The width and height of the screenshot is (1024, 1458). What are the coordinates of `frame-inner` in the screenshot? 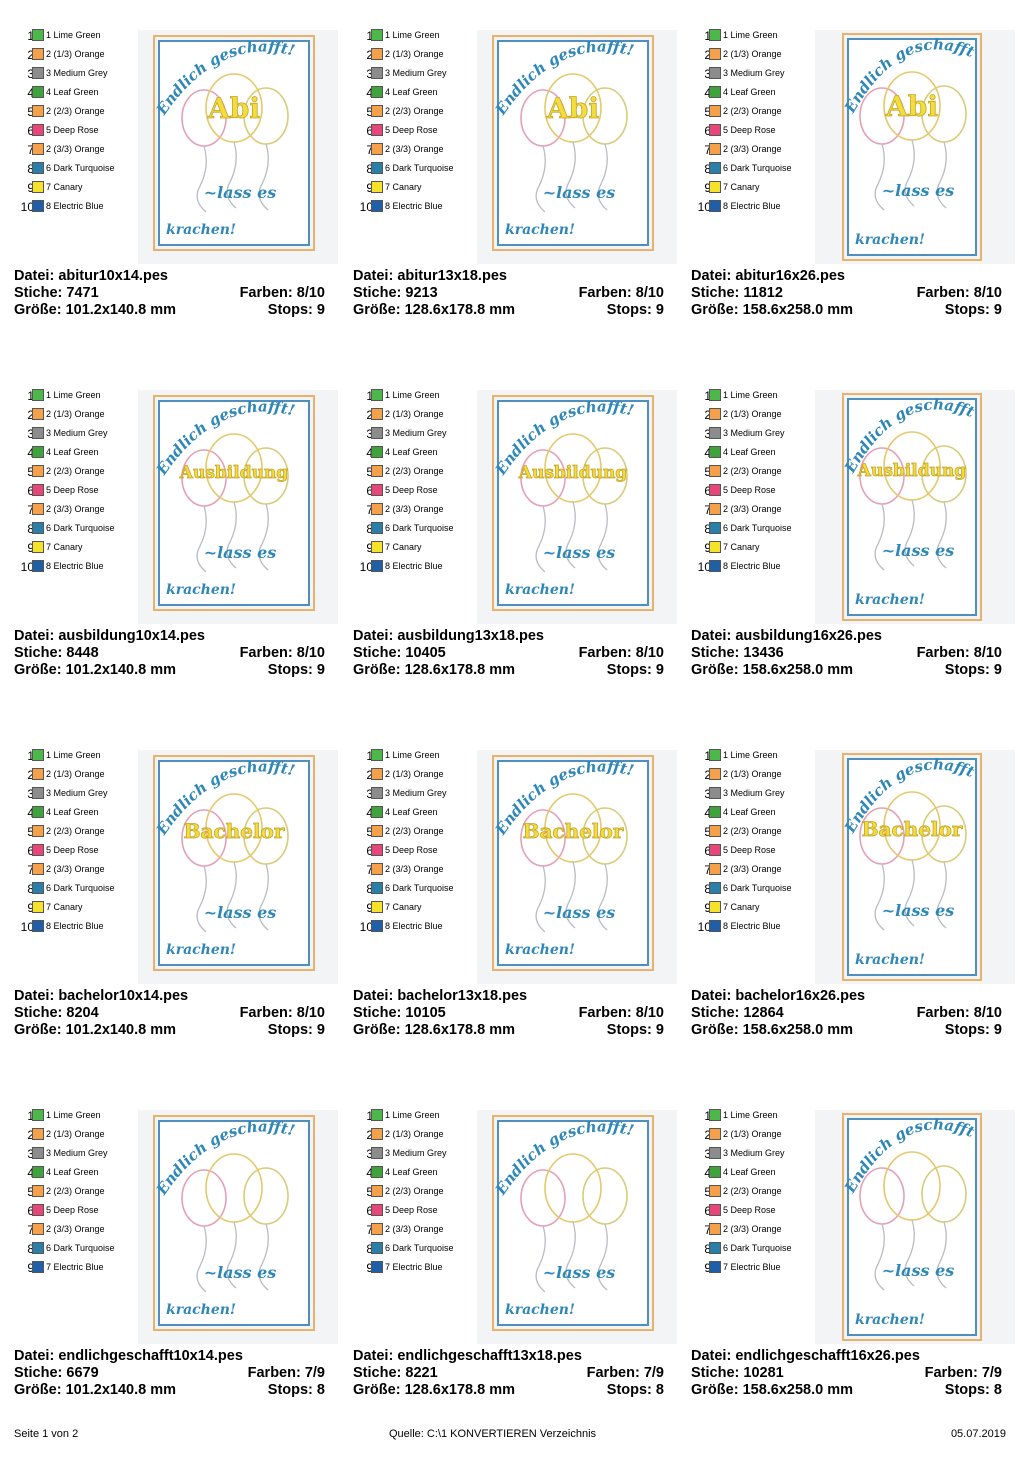 It's located at (234, 143).